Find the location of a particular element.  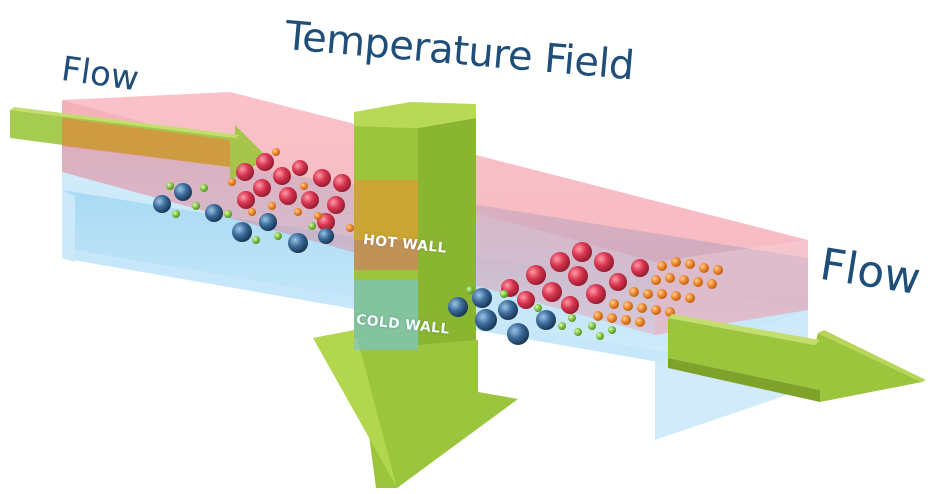

flow-in-arrow is located at coordinates (139, 143).